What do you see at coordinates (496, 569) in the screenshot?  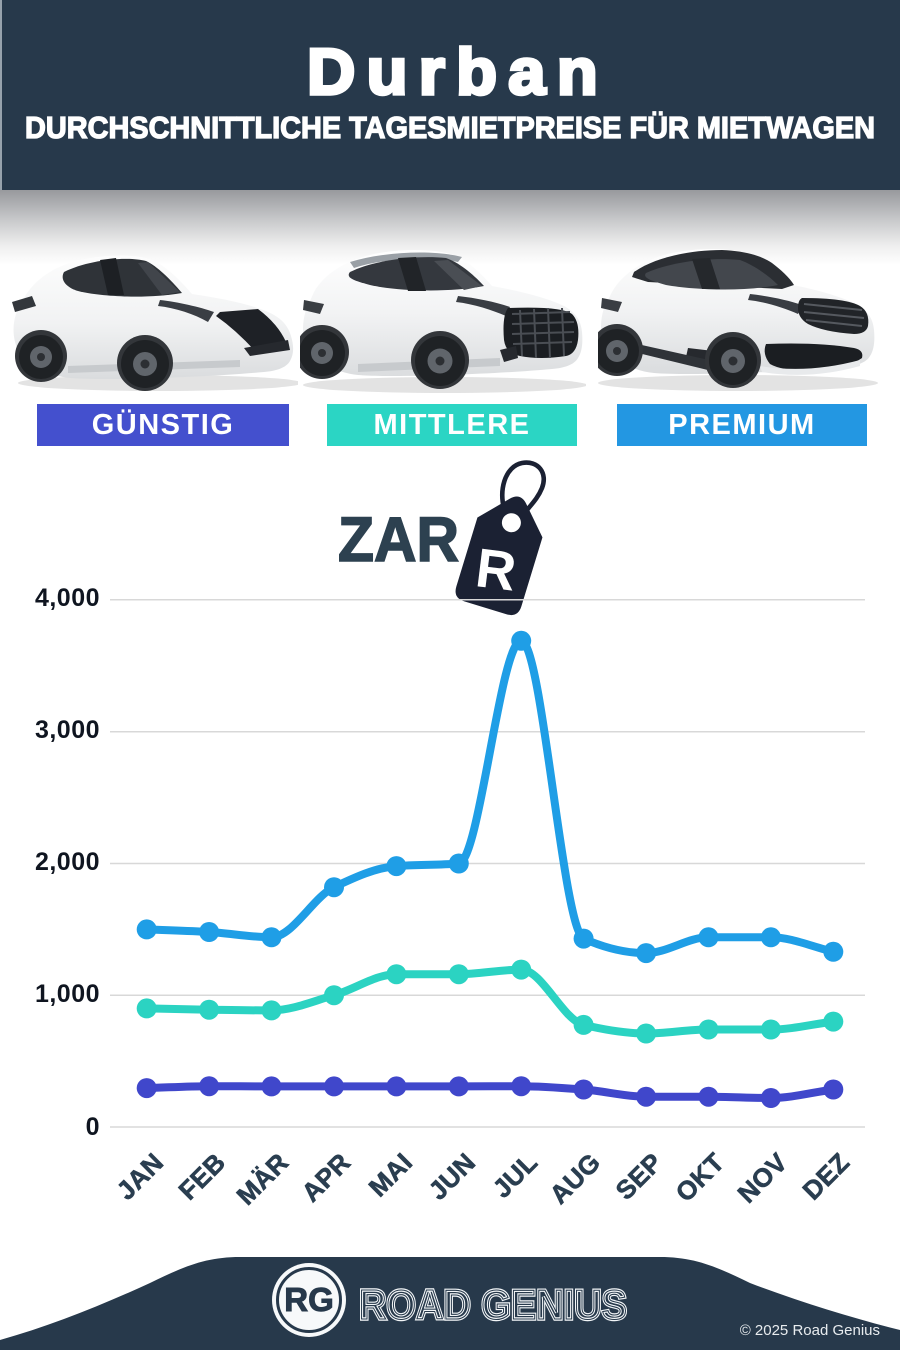 I see `svg-text: R` at bounding box center [496, 569].